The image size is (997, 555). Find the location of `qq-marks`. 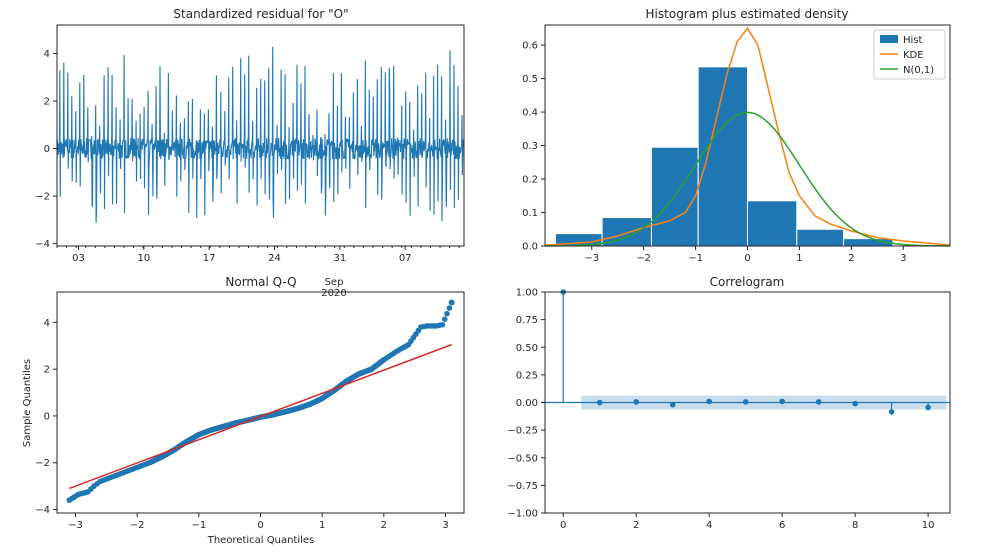

qq-marks is located at coordinates (260, 401).